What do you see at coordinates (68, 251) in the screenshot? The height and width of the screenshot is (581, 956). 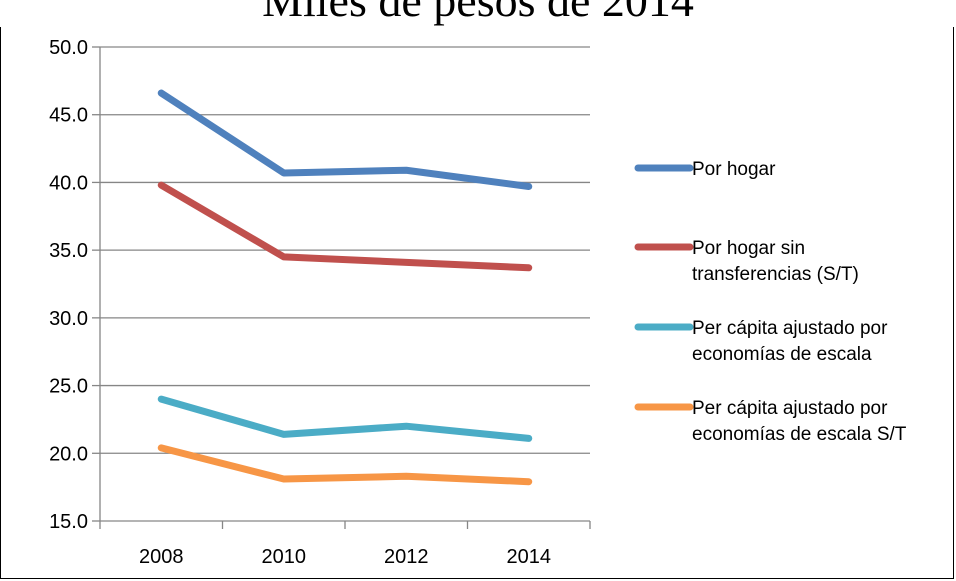 I see `y-tick-label: 35.0` at bounding box center [68, 251].